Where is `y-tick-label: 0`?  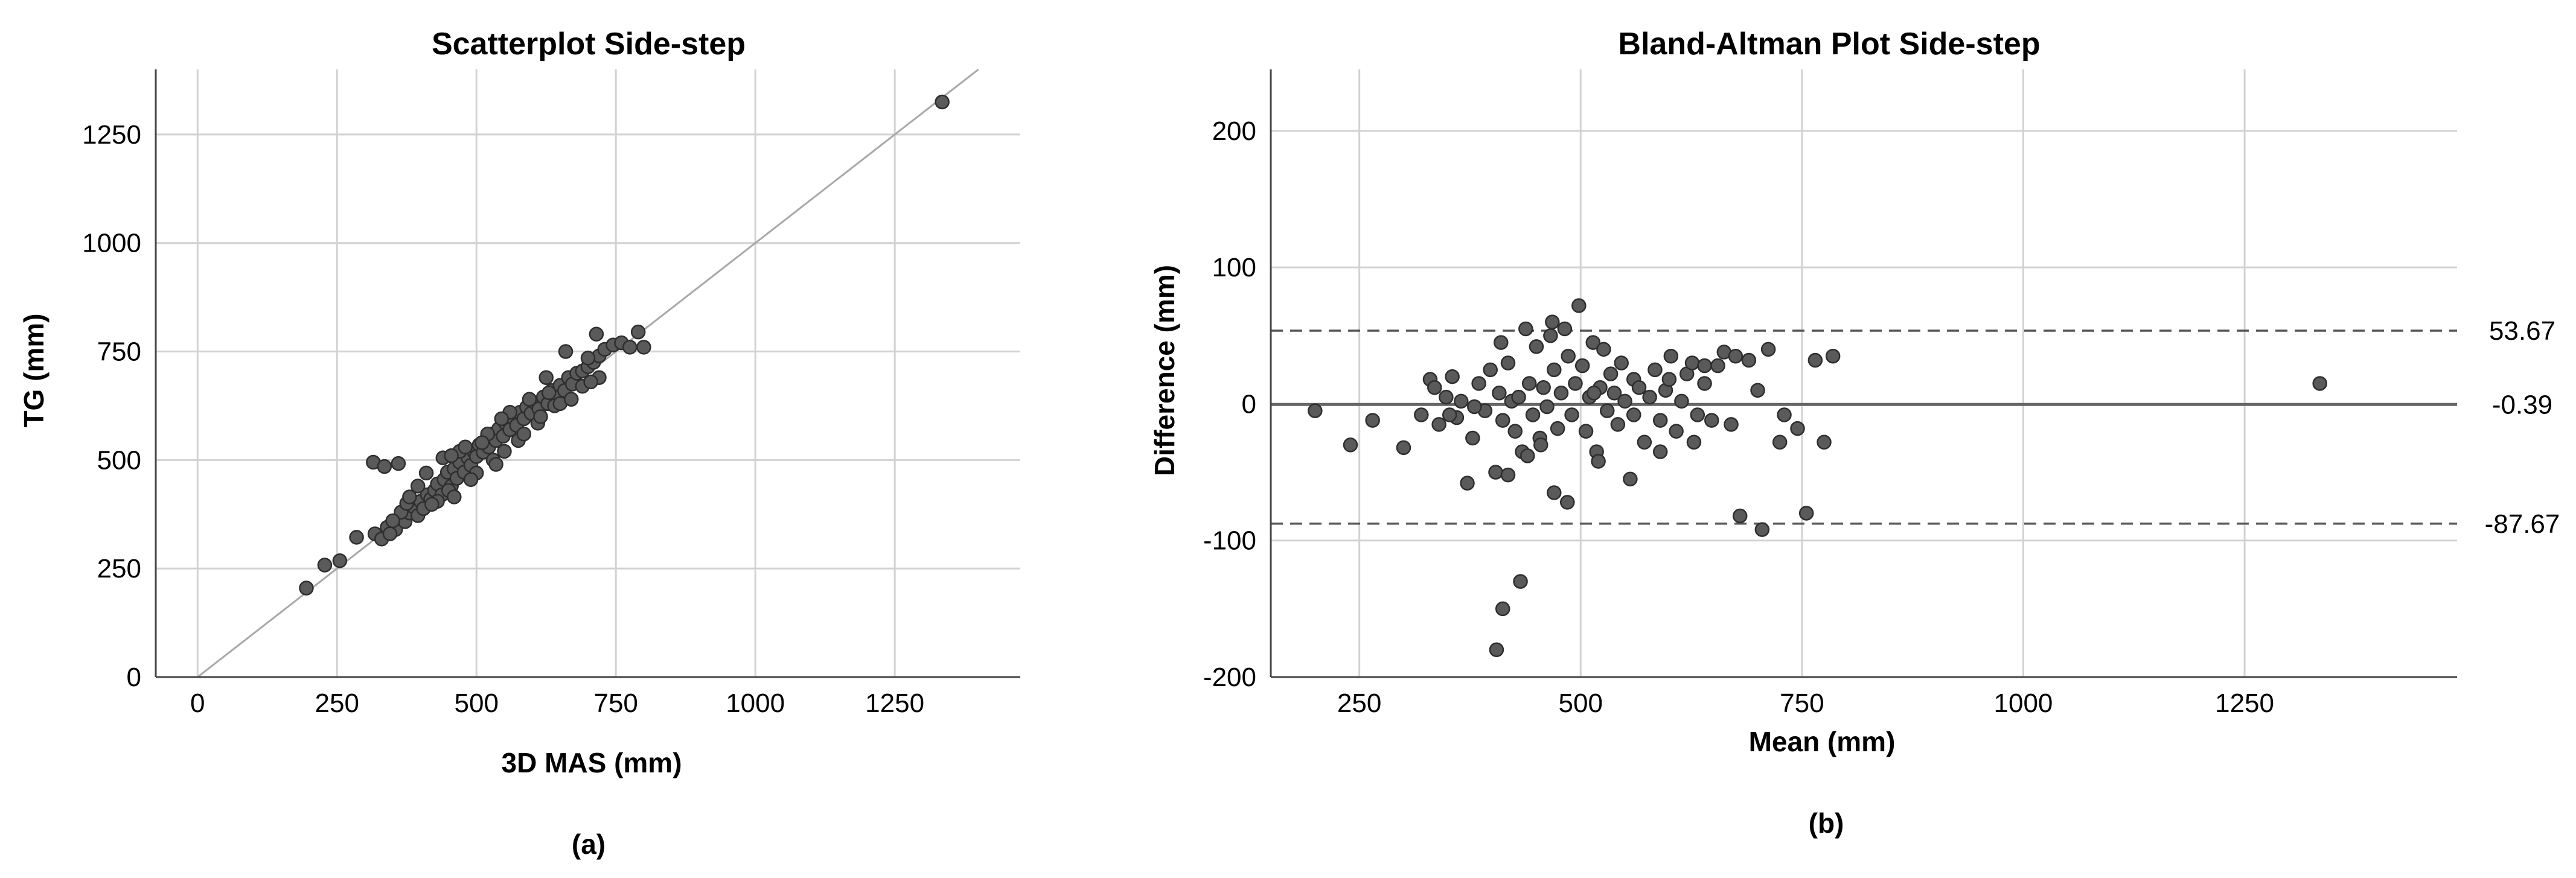 y-tick-label: 0 is located at coordinates (1249, 404).